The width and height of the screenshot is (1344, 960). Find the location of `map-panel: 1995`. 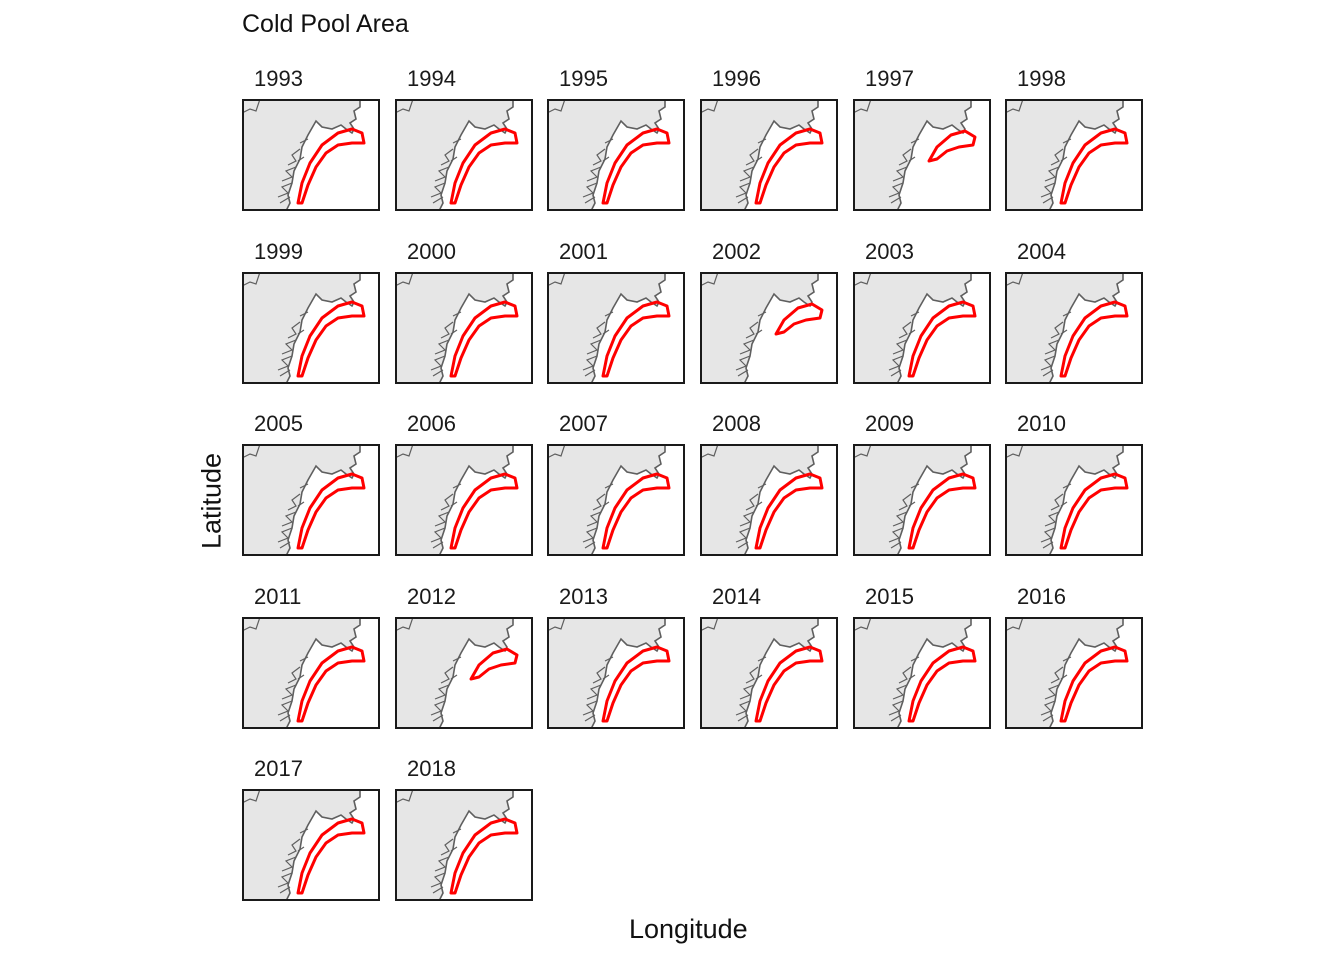

map-panel: 1995 is located at coordinates (616, 139).